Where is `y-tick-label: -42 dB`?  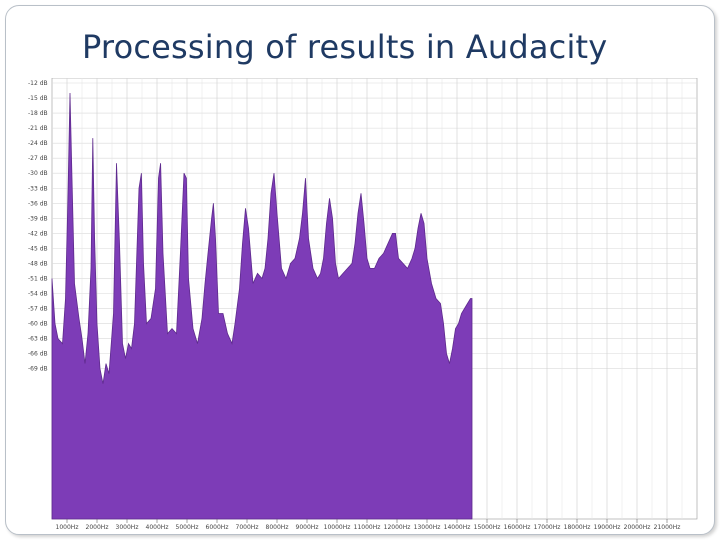
y-tick-label: -42 dB is located at coordinates (38, 233).